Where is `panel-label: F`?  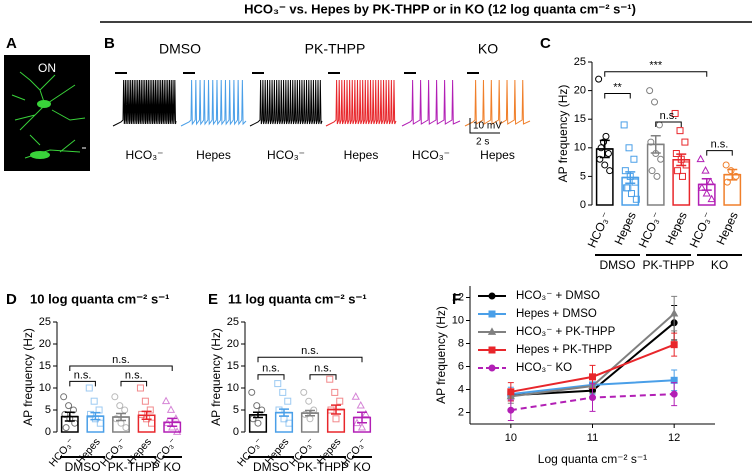 panel-label: F is located at coordinates (456, 299).